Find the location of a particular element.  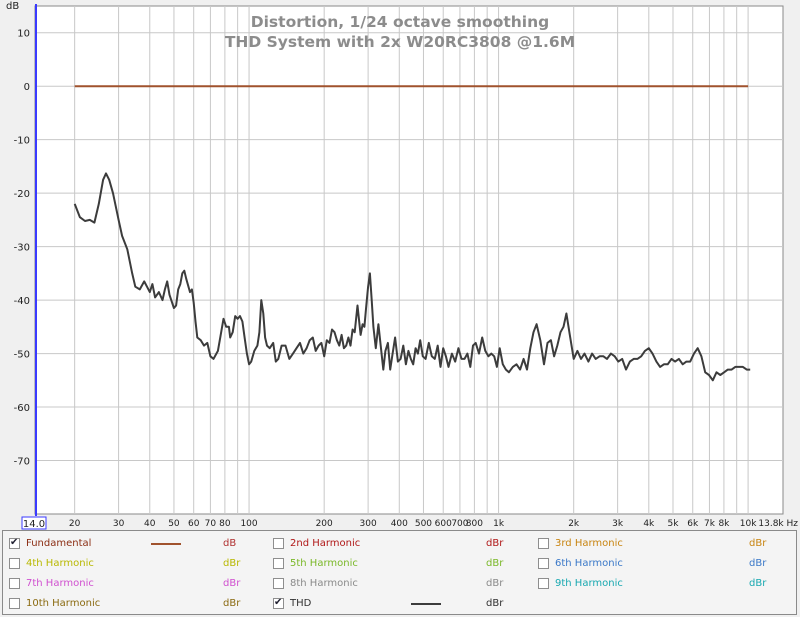

legend-item-8th-harmonic: 8th Harmonic dBr is located at coordinates (399, 584).